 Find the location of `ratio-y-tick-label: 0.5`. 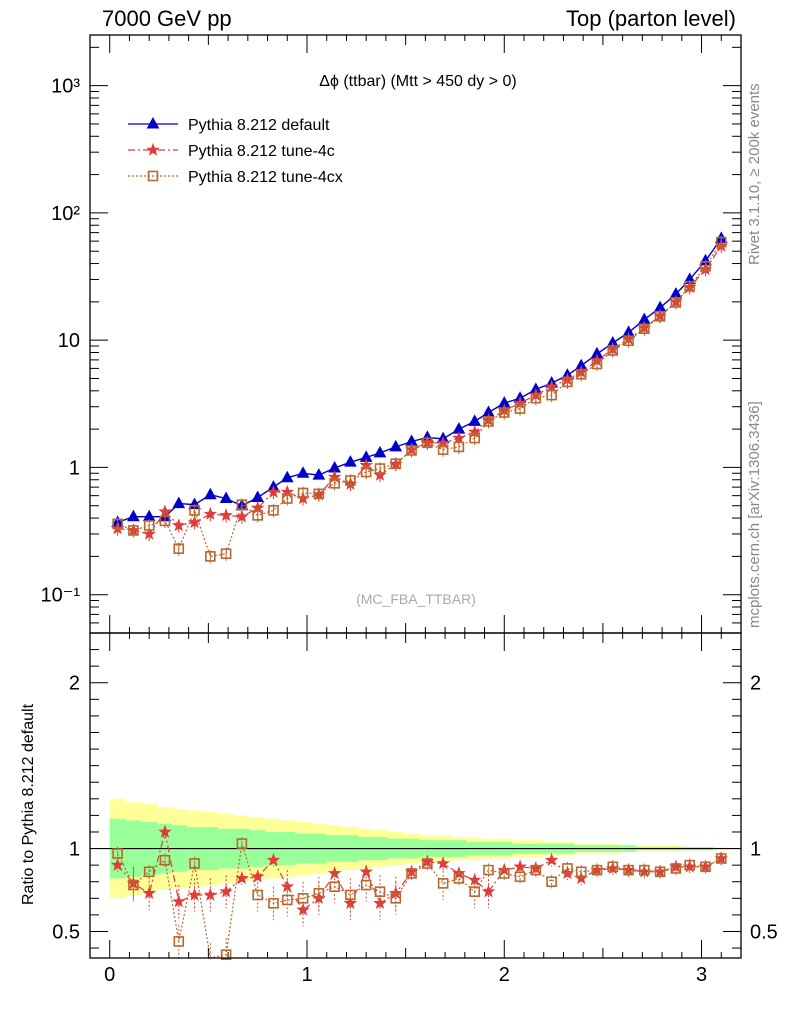

ratio-y-tick-label: 0.5 is located at coordinates (66, 932).